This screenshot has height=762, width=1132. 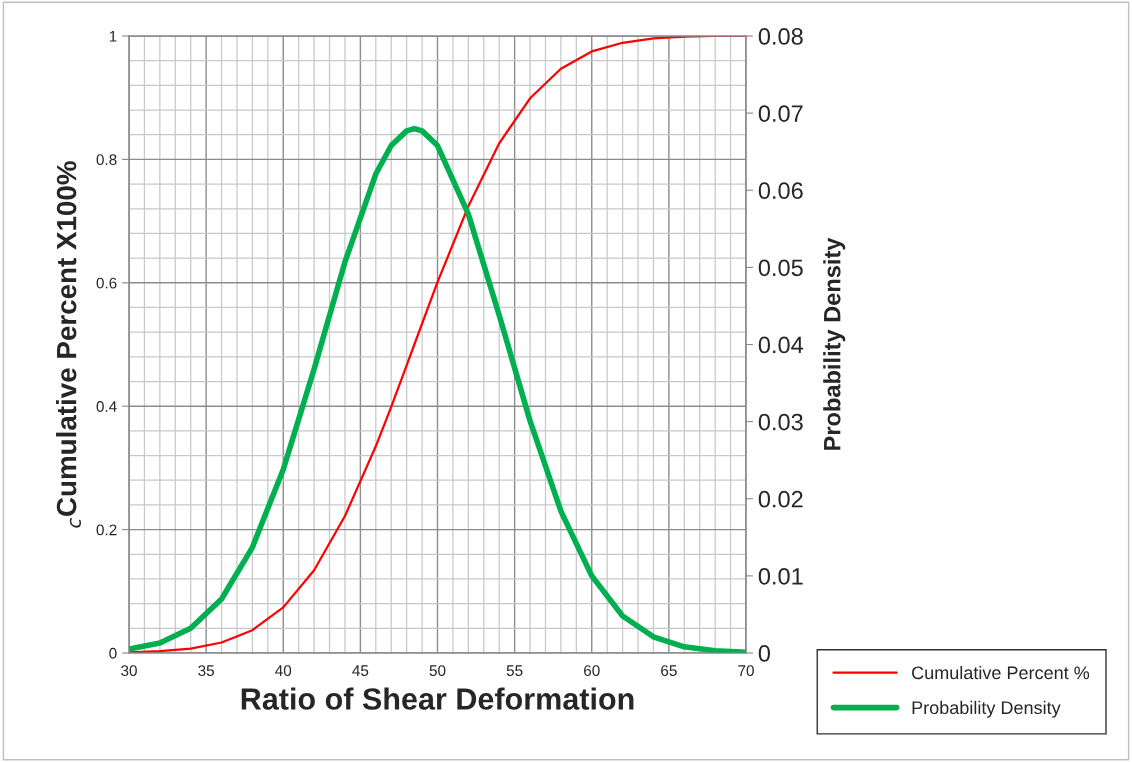 What do you see at coordinates (764, 653) in the screenshot?
I see `y2-tick-label: 0` at bounding box center [764, 653].